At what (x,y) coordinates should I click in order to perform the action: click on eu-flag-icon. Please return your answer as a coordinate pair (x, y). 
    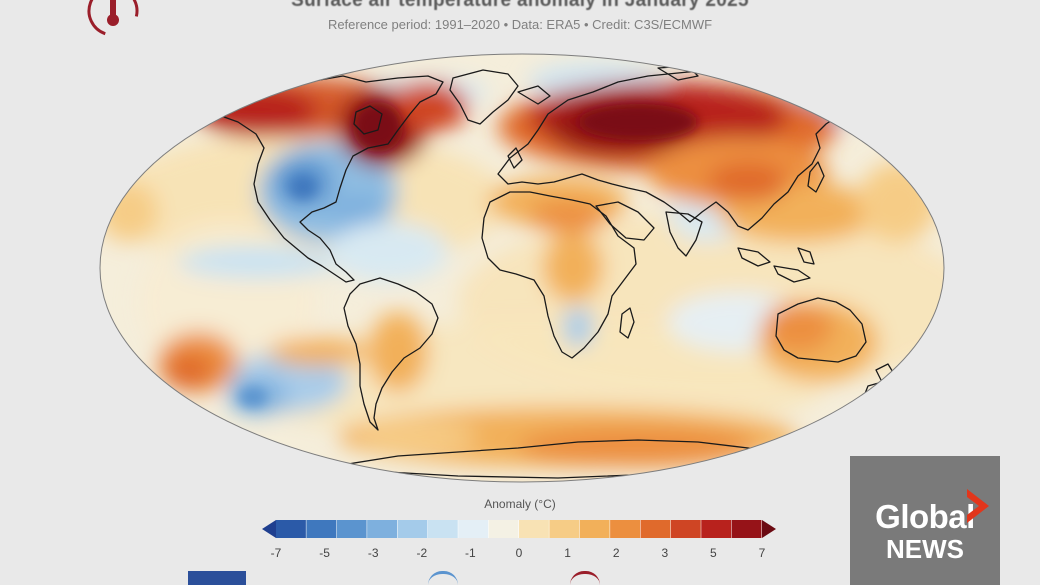
    Looking at the image, I should click on (217, 578).